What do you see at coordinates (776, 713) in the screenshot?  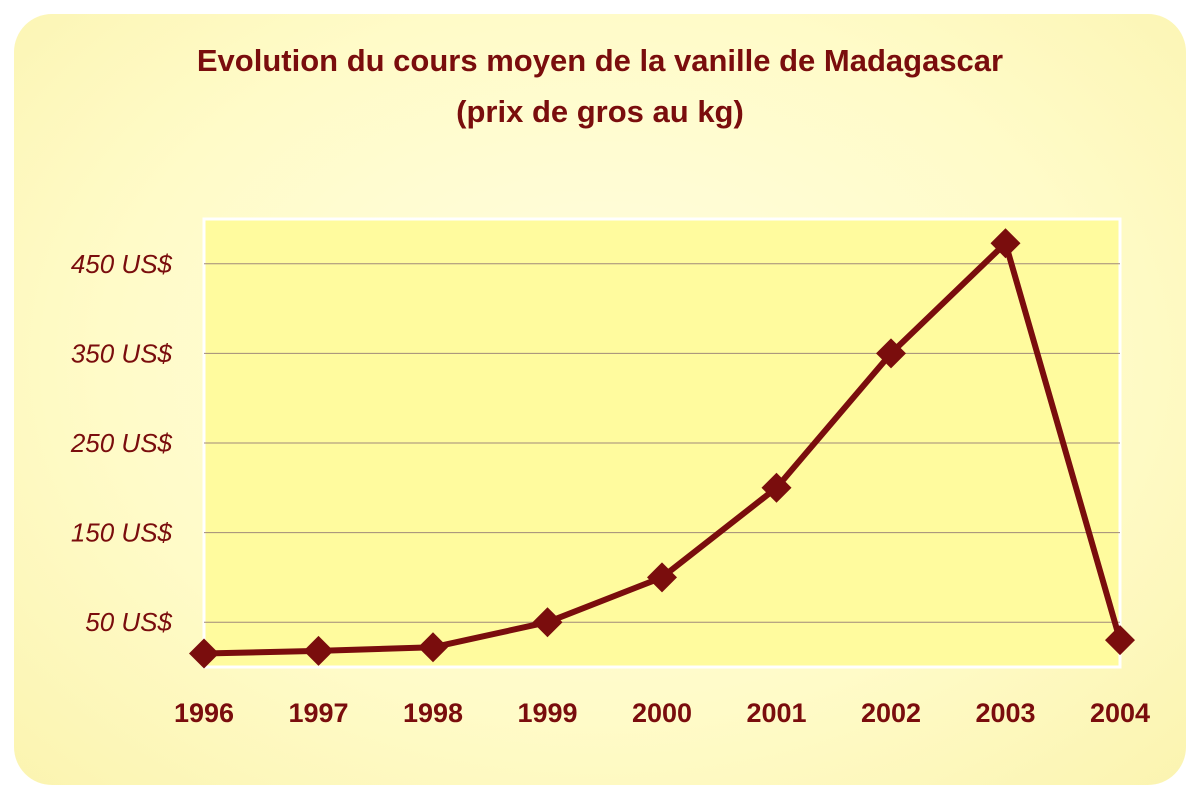 I see `x-tick-label: 2001` at bounding box center [776, 713].